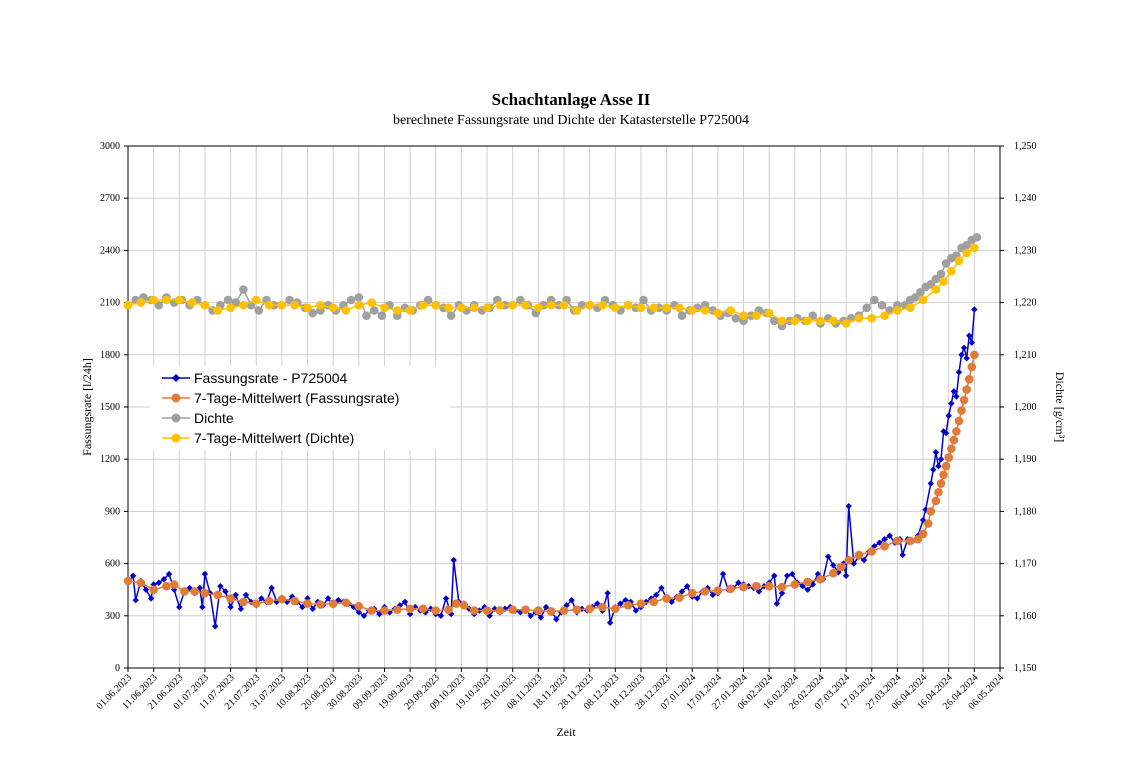 The height and width of the screenshot is (777, 1126). What do you see at coordinates (110, 198) in the screenshot?
I see `y-left-tick-label: 2700` at bounding box center [110, 198].